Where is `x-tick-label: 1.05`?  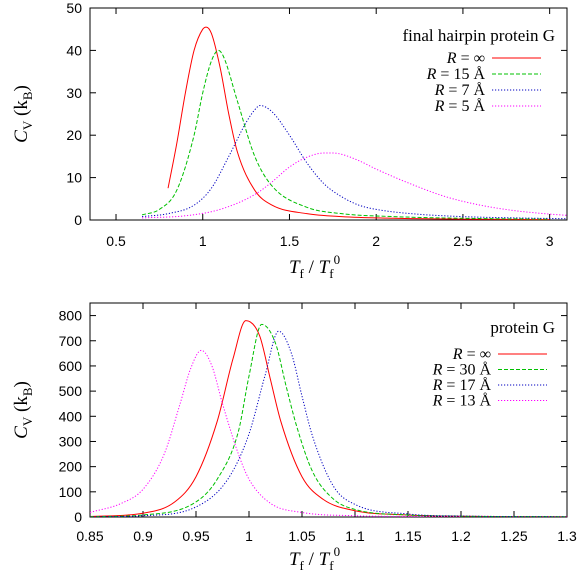 x-tick-label: 1.05 is located at coordinates (301, 536).